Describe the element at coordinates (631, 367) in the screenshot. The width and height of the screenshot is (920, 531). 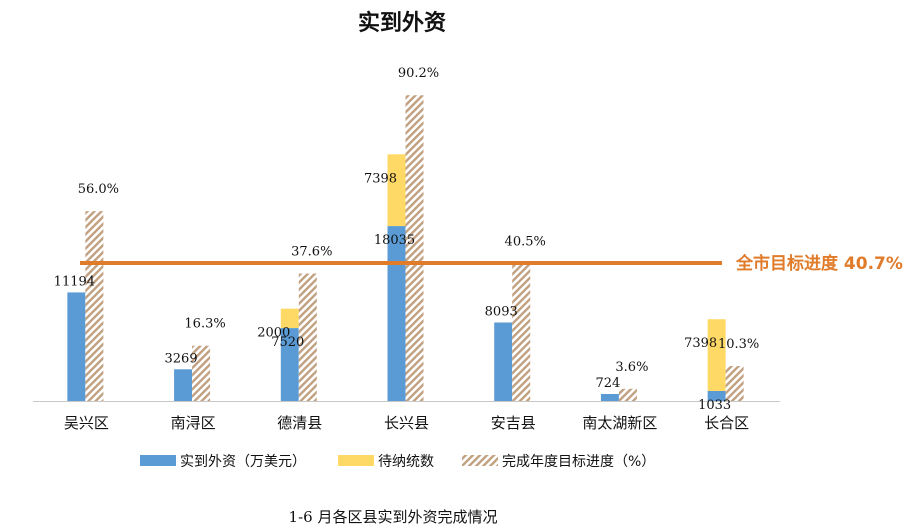
I see `data-label-progress: 3.6%` at that location.